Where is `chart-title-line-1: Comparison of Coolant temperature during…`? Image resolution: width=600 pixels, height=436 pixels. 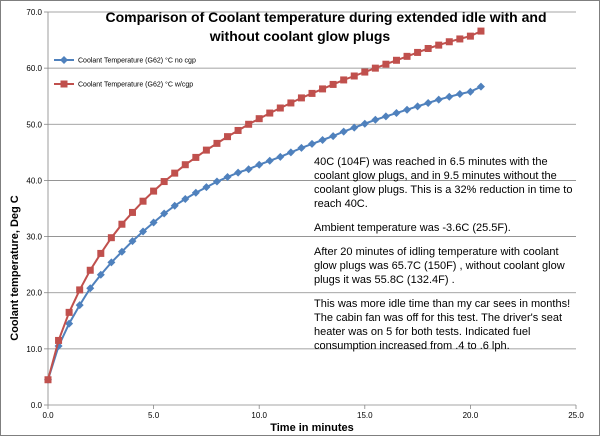 chart-title-line-1: Comparison of Coolant temperature during… is located at coordinates (325, 17).